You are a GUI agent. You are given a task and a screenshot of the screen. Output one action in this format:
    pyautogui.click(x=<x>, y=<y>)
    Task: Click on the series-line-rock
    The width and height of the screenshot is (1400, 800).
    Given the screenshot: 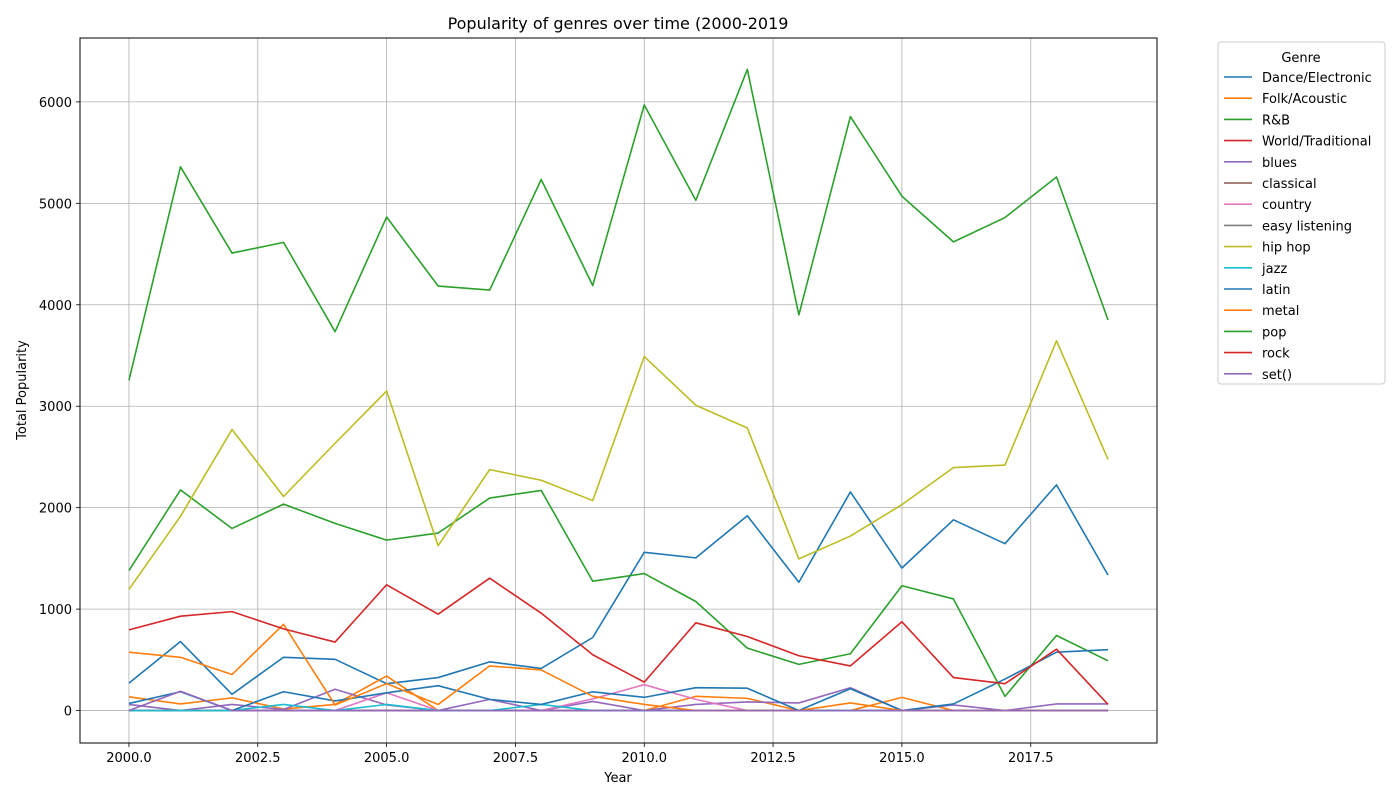 What is the action you would take?
    pyautogui.click(x=618, y=641)
    